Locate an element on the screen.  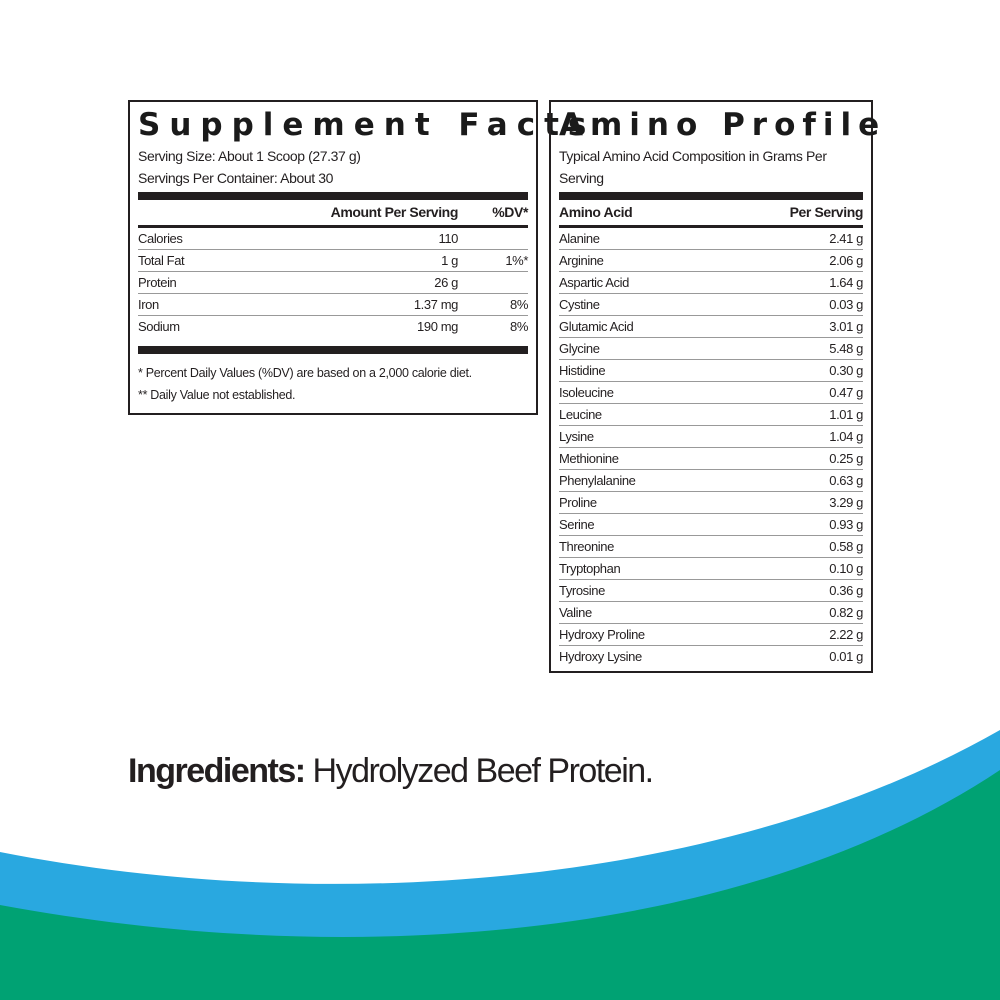
table-row: Histidine 0.30 g is located at coordinates (711, 371).